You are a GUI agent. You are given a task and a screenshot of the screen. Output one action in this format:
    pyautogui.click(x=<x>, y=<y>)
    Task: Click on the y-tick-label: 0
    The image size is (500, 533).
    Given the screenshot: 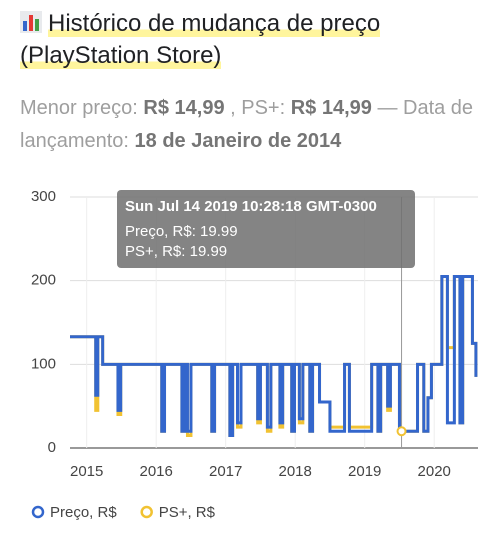 What is the action you would take?
    pyautogui.click(x=52, y=447)
    